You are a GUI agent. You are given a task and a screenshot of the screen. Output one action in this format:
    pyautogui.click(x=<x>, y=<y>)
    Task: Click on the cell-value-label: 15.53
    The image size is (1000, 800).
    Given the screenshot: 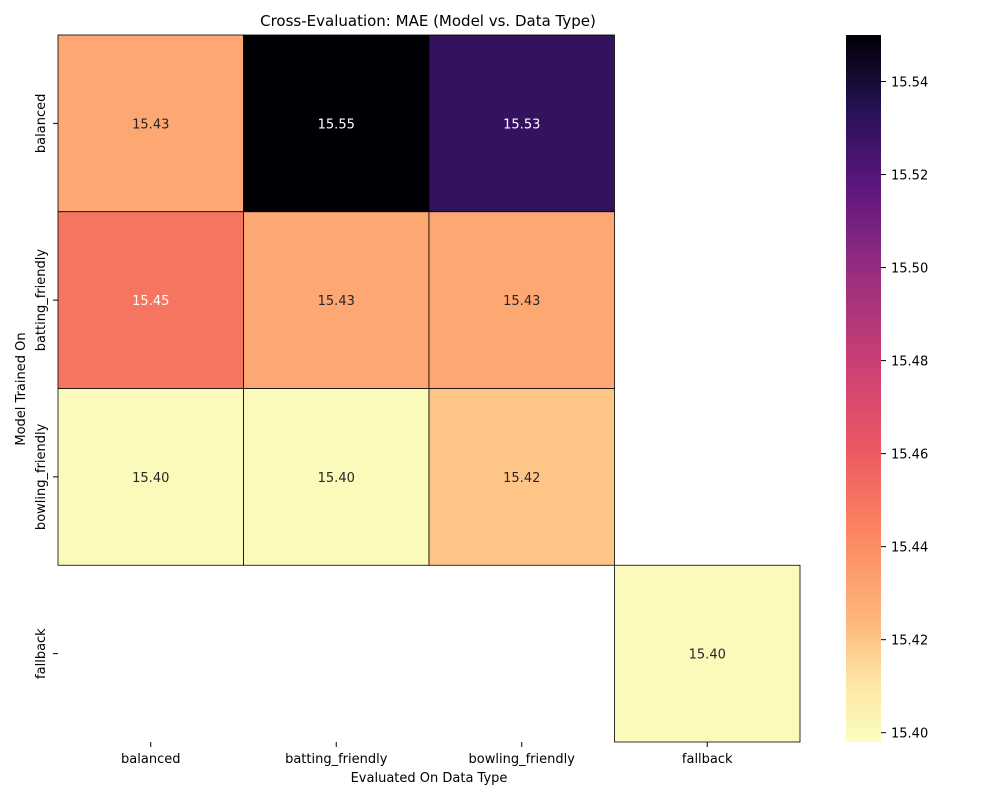 What is the action you would take?
    pyautogui.click(x=521, y=124)
    